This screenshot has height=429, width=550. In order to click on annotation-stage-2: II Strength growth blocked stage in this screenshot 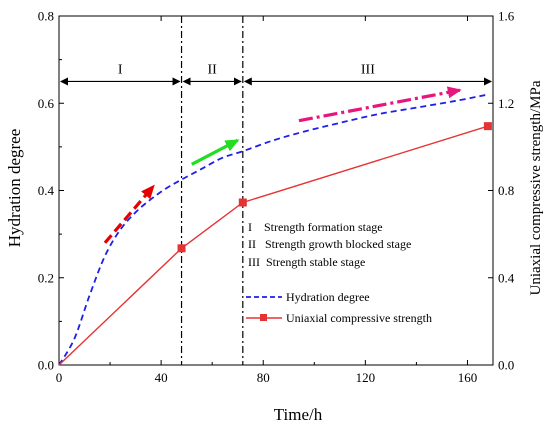, I will do `click(329, 244)`.